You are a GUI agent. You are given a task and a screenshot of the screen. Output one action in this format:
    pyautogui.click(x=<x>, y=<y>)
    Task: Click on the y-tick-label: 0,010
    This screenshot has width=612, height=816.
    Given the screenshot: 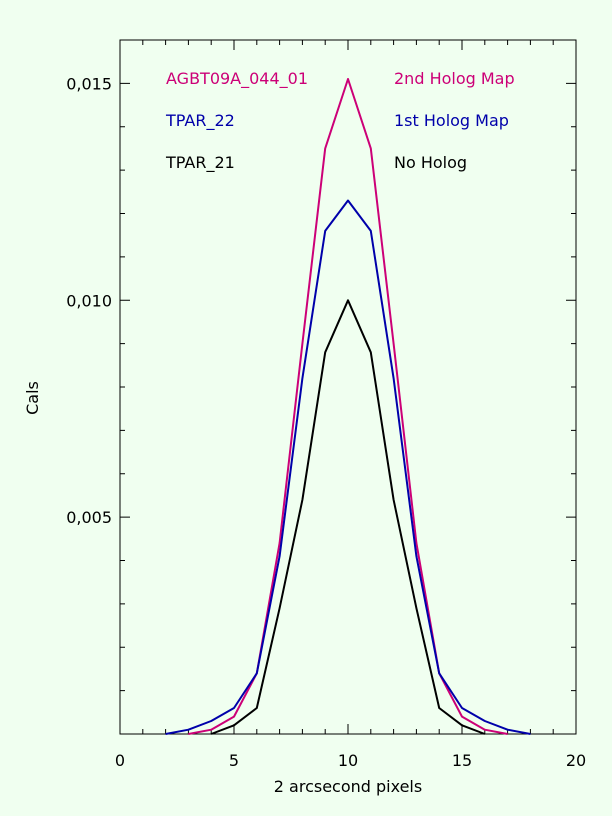 What is the action you would take?
    pyautogui.click(x=89, y=300)
    